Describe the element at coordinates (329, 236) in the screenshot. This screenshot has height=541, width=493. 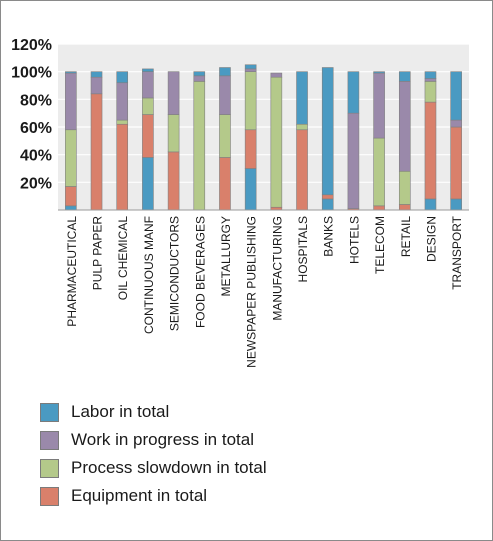
I see `x-tick-label: BANKS` at that location.